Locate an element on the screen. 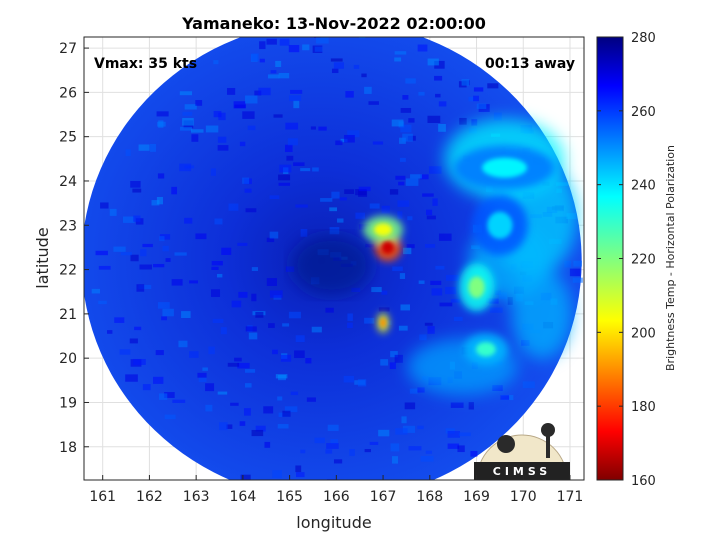 The height and width of the screenshot is (540, 720). colorbar-tick-label: 180 is located at coordinates (643, 407).